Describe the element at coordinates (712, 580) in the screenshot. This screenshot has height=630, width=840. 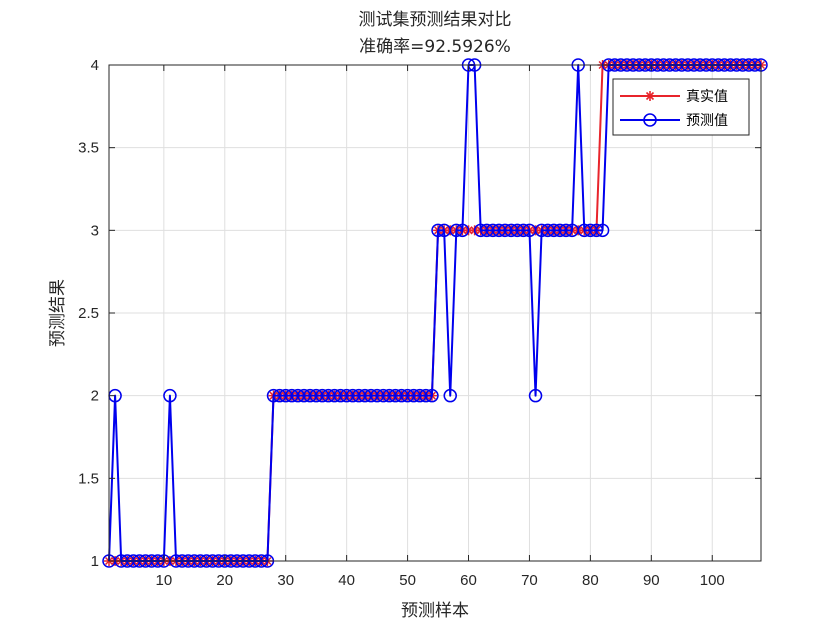
I see `x-tick-label: 100` at that location.